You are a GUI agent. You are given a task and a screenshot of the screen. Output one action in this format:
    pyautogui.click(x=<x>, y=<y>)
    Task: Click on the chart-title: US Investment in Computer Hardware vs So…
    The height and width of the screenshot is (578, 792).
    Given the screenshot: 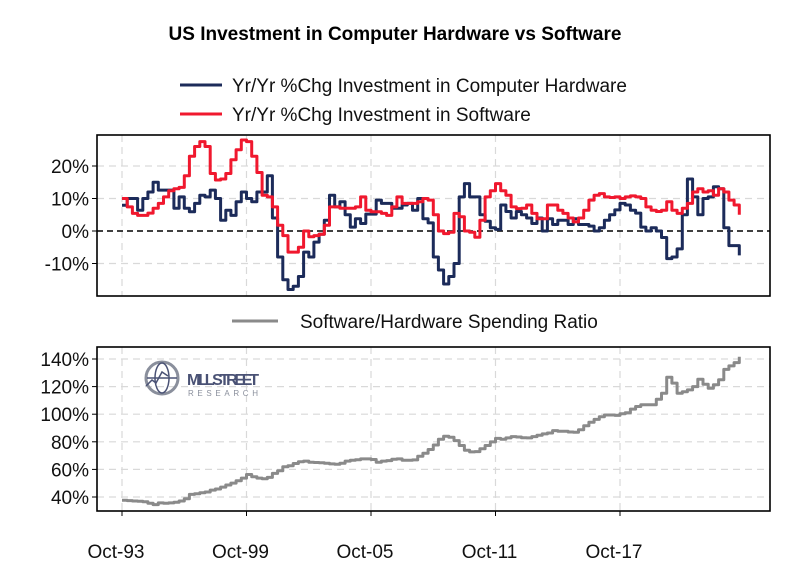 What is the action you would take?
    pyautogui.click(x=395, y=34)
    